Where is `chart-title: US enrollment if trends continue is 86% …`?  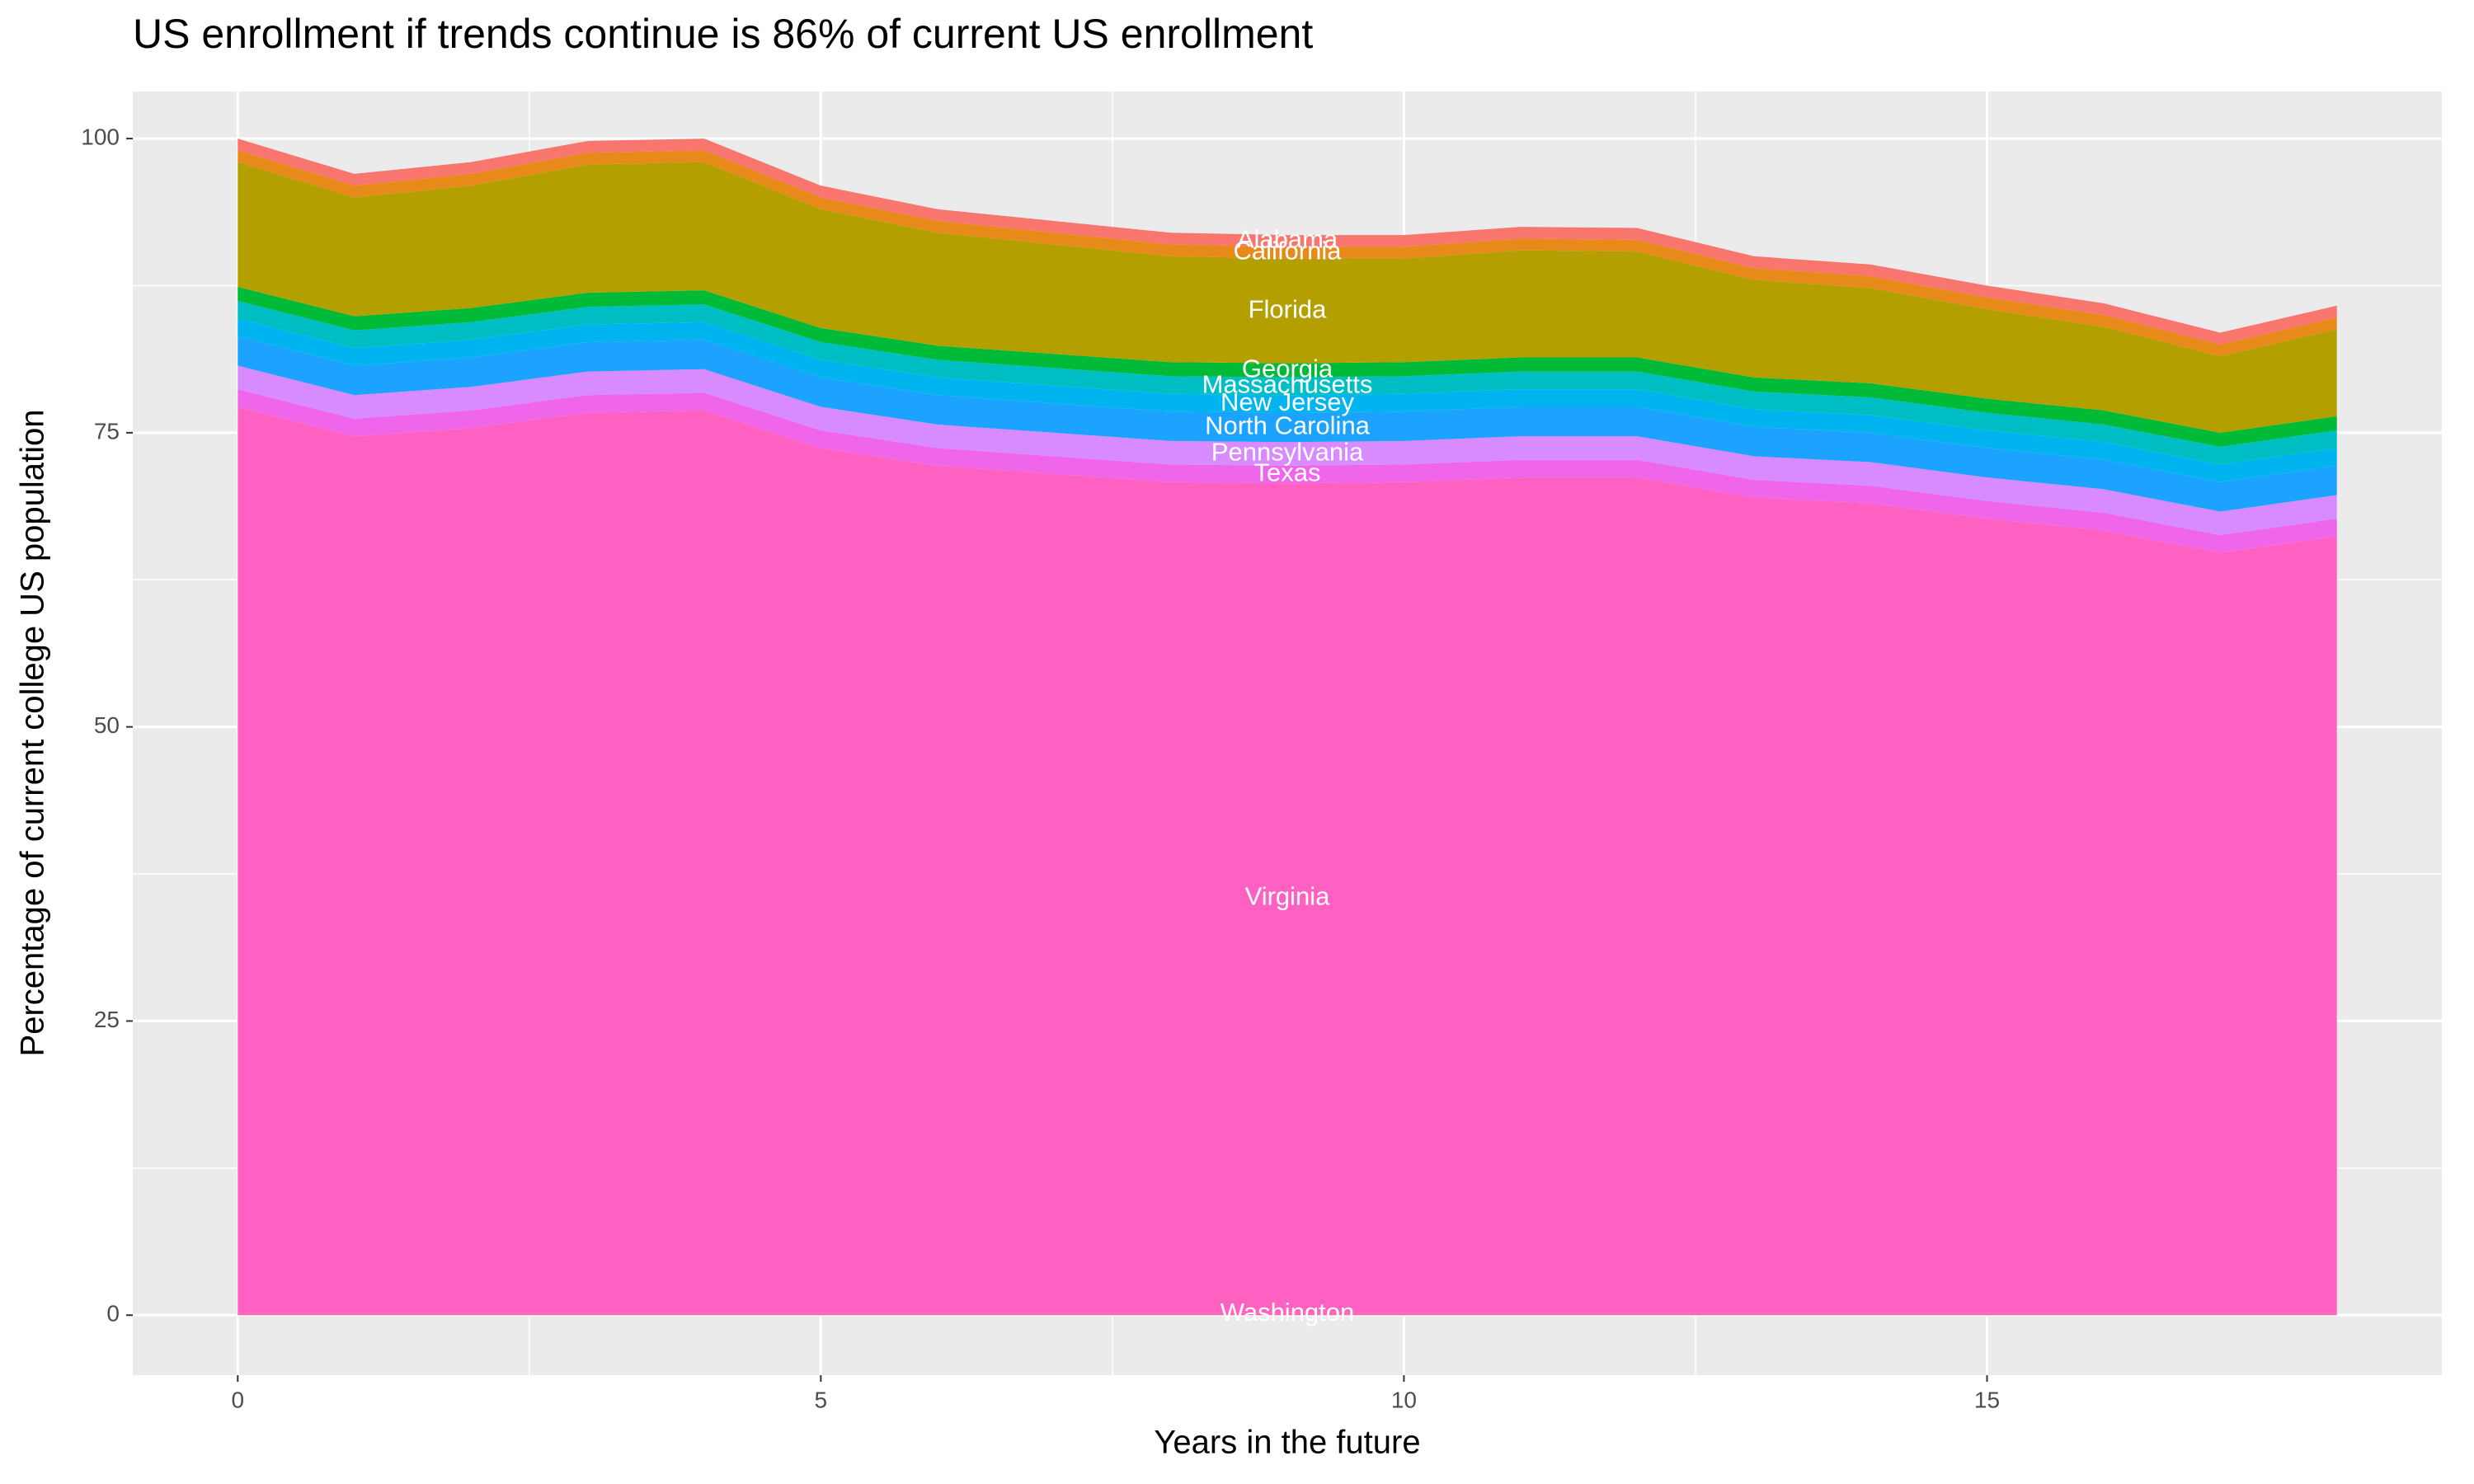 chart-title: US enrollment if trends continue is 86% … is located at coordinates (723, 34).